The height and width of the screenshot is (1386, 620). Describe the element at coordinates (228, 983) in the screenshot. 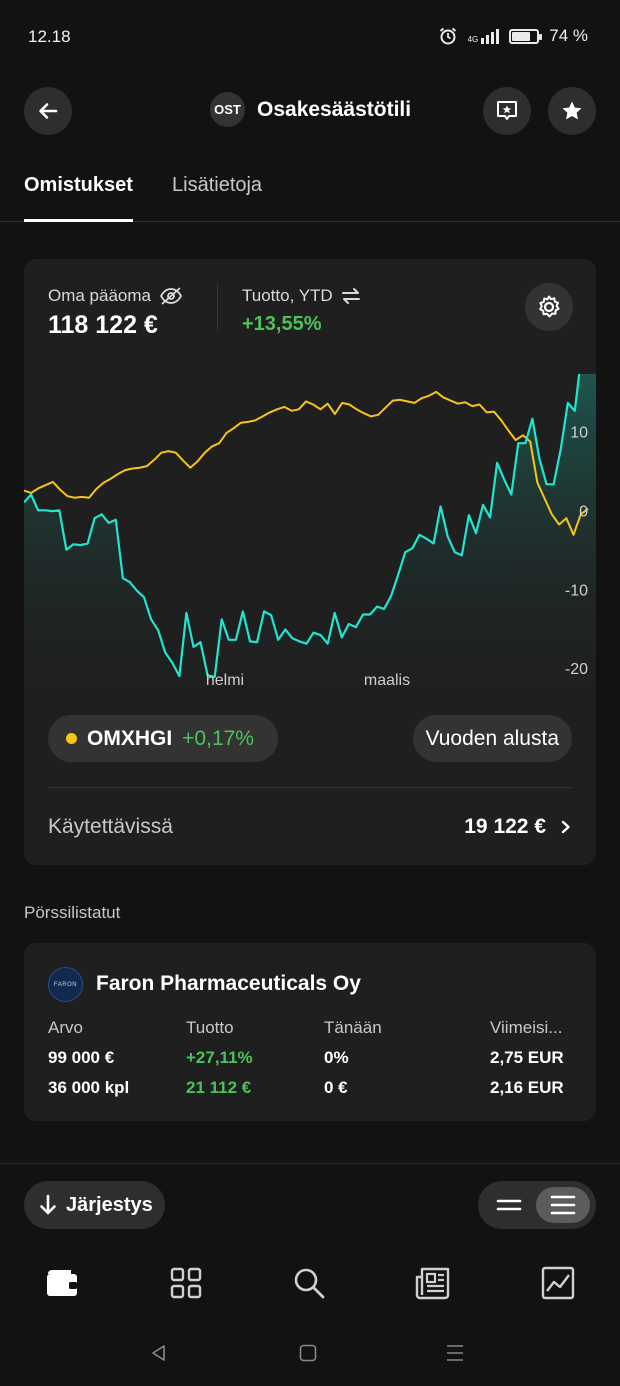

I see `company-name: Faron Pharmaceuticals Oy` at that location.